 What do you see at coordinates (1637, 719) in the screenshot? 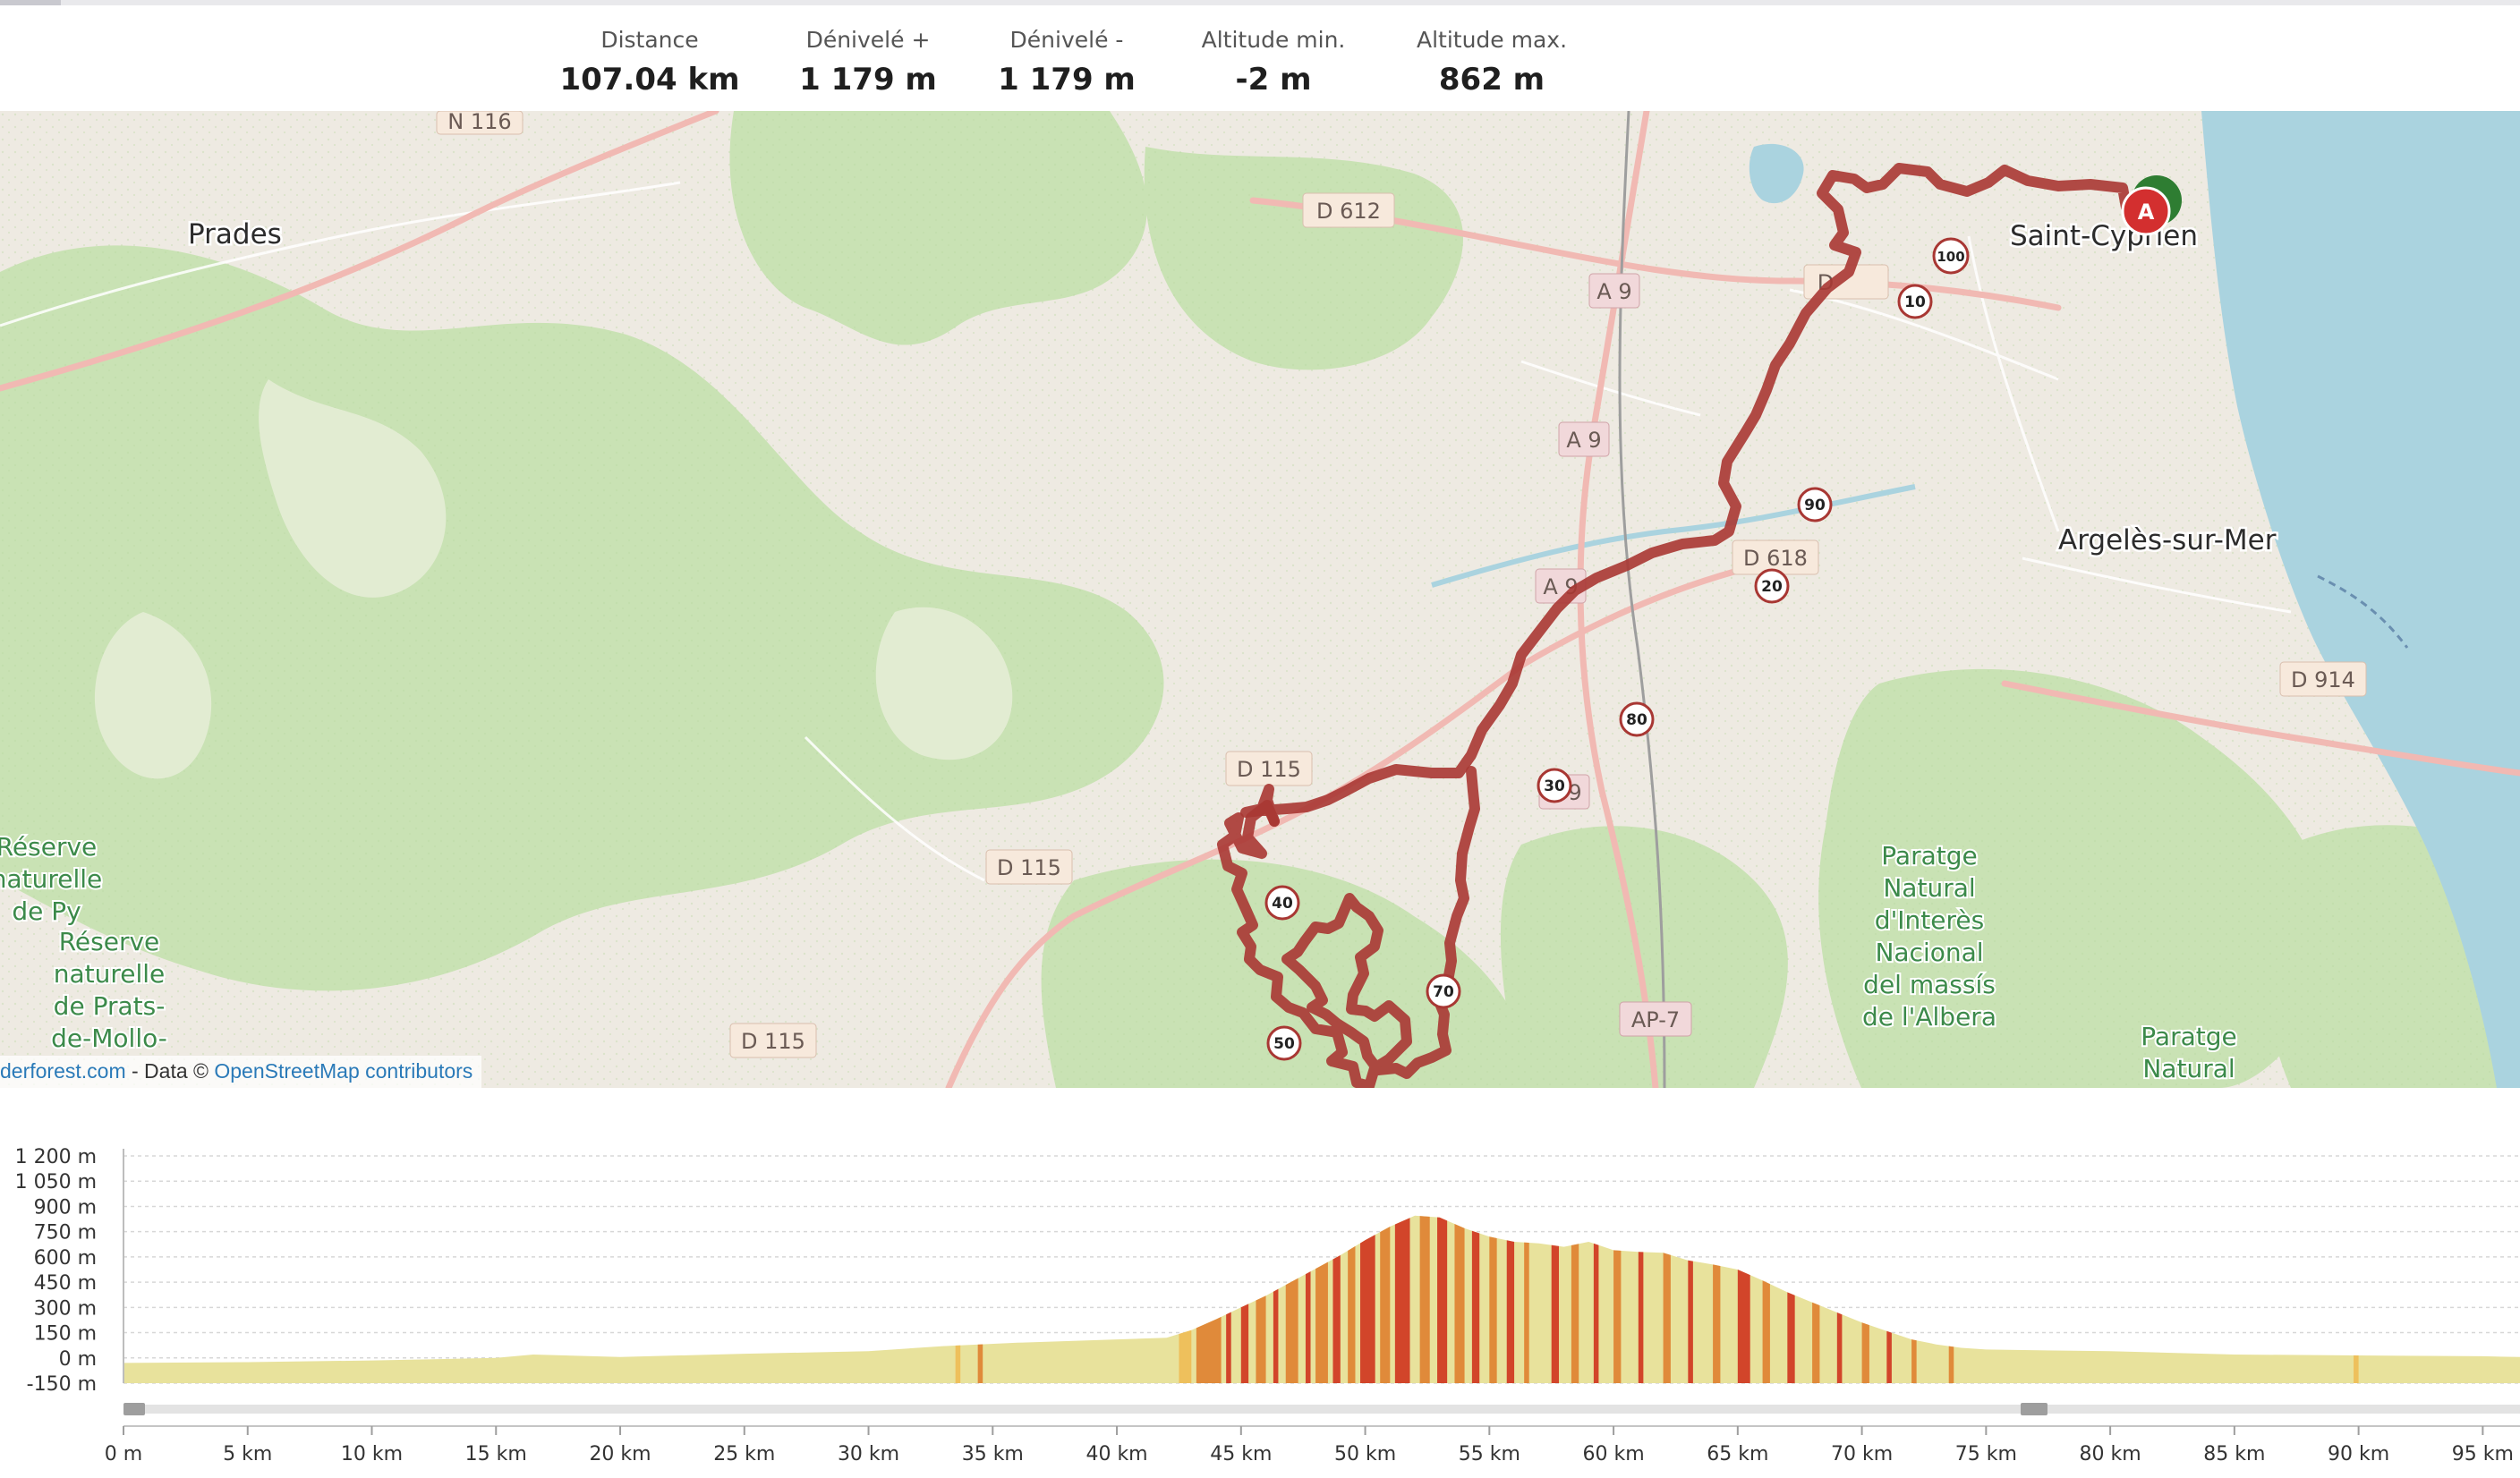
I see `km-marker: 80` at bounding box center [1637, 719].